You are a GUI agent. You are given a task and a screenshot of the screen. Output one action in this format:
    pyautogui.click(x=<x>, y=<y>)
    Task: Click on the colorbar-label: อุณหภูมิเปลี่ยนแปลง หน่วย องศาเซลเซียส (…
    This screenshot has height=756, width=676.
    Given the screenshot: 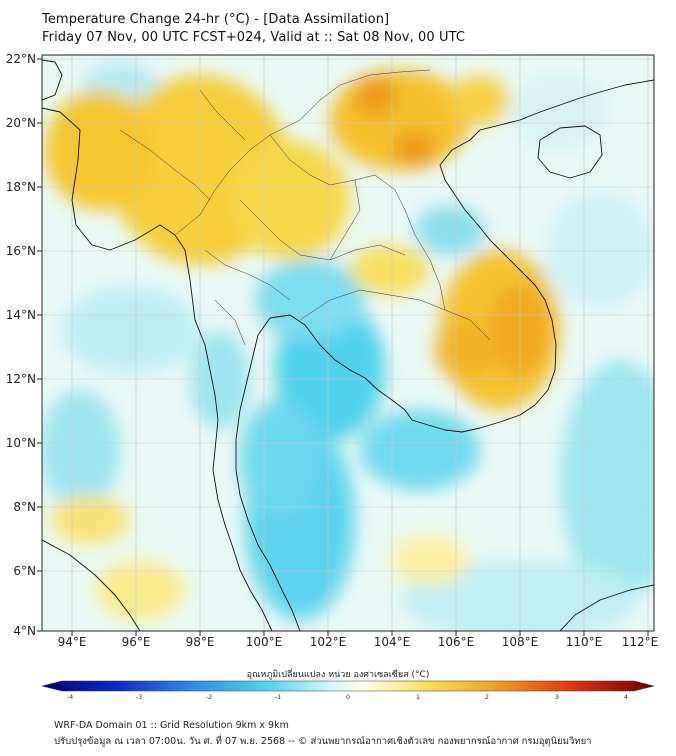 What is the action you would take?
    pyautogui.click(x=338, y=675)
    